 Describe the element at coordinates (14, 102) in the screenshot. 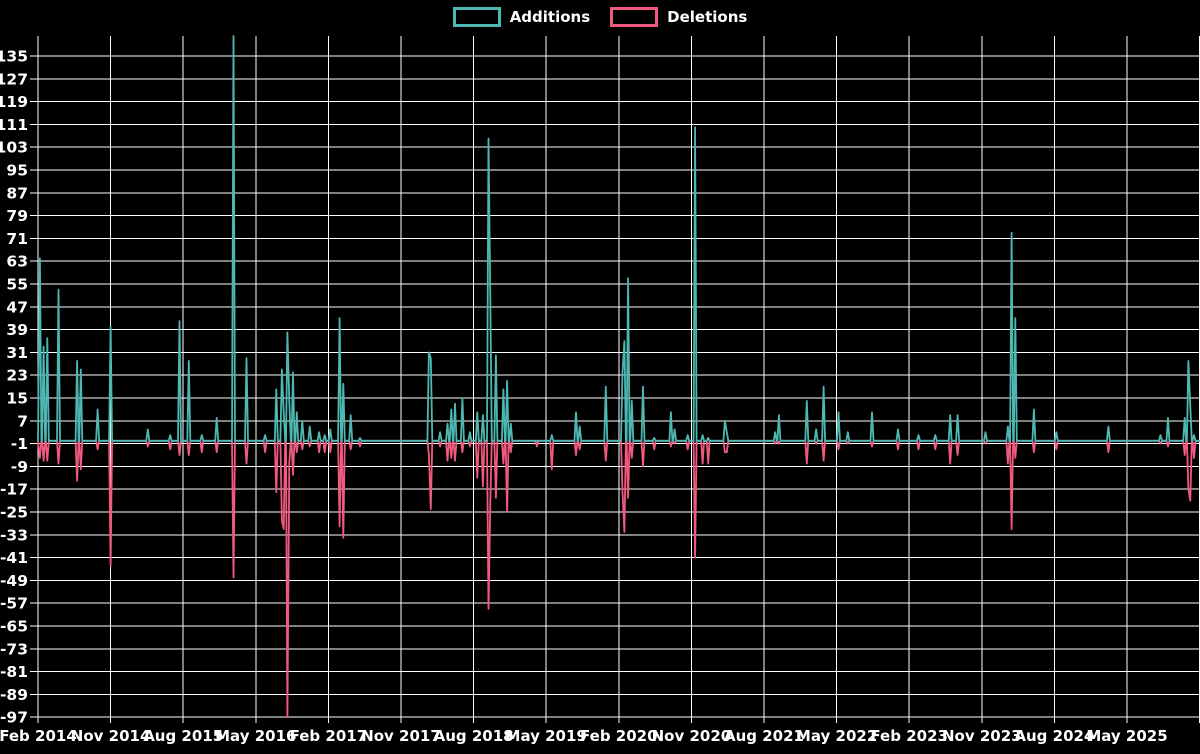

I see `y-tick-label: 119` at that location.